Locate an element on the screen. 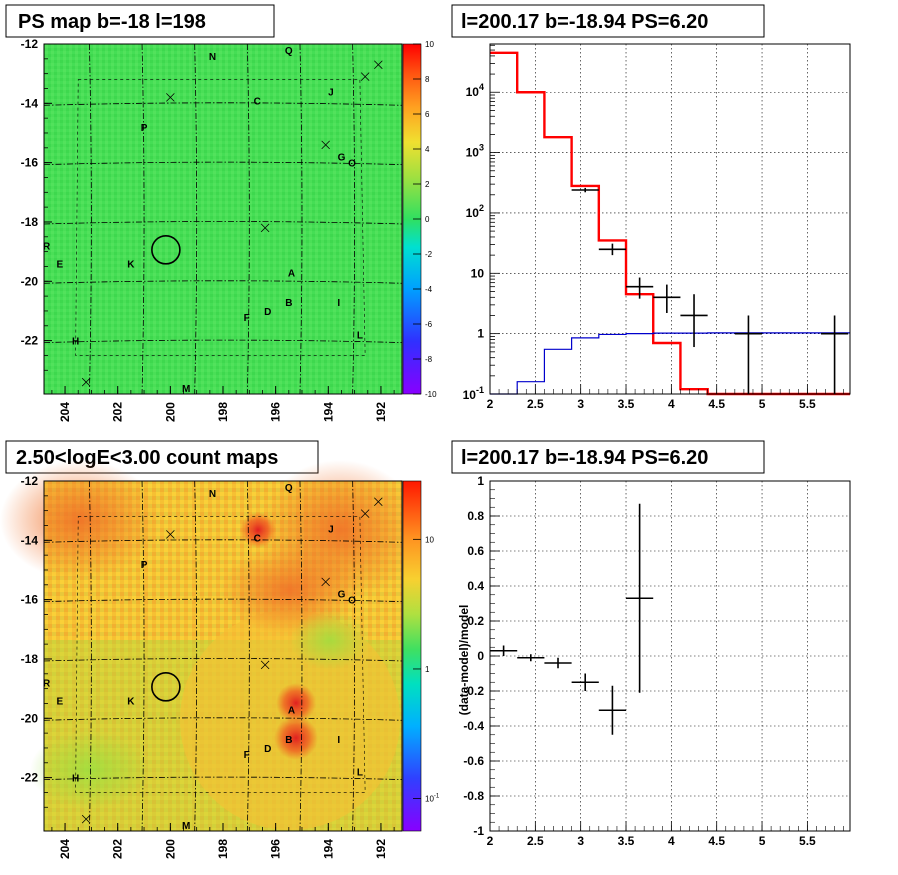  colorbar-tick-label: 2 is located at coordinates (427, 184).